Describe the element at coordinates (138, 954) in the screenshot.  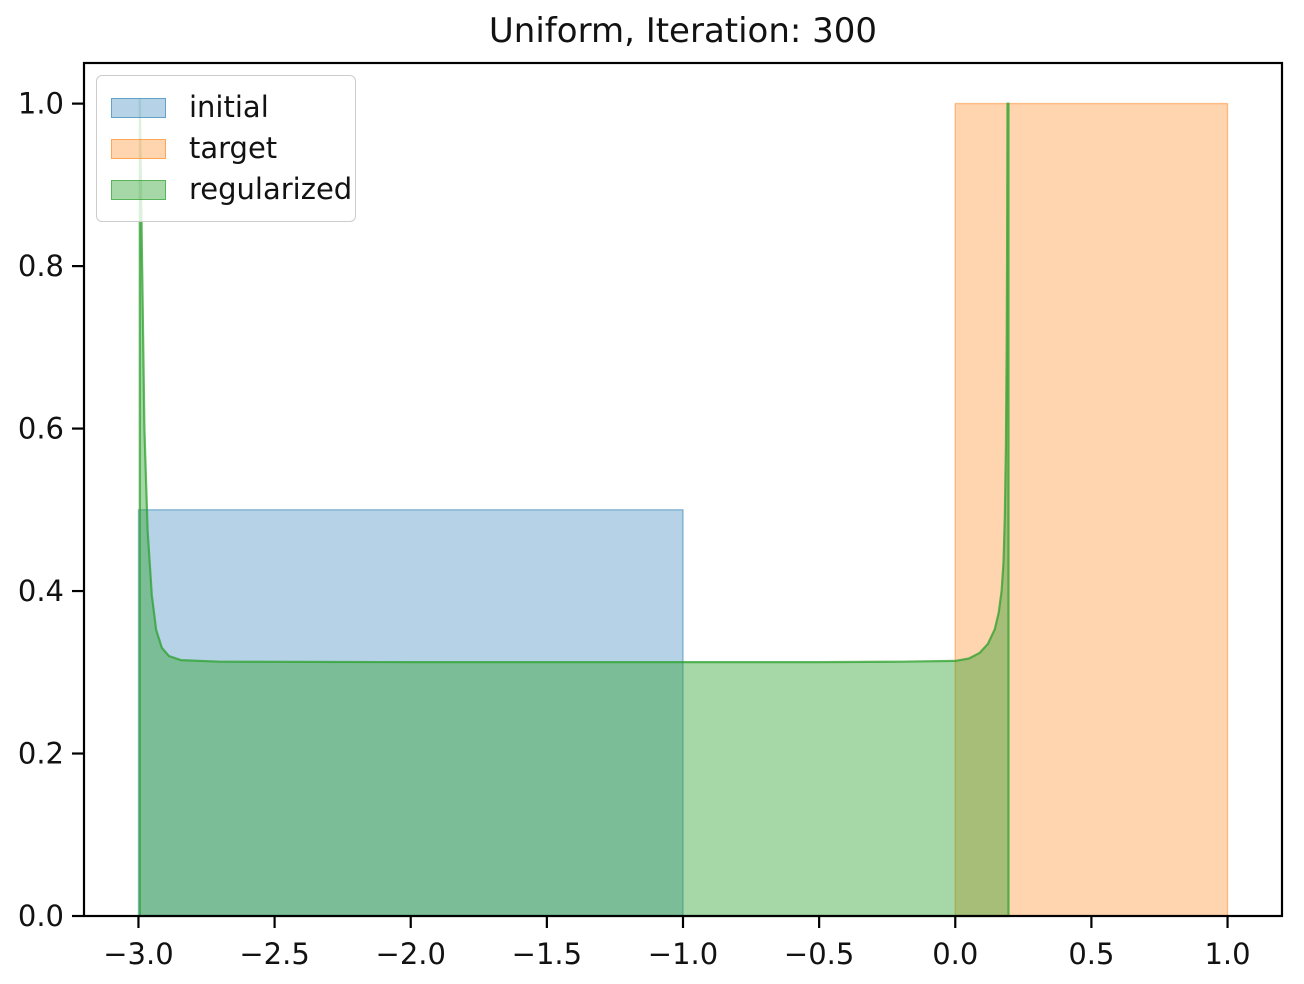
I see `x-axis-tick-label: −3.0` at that location.